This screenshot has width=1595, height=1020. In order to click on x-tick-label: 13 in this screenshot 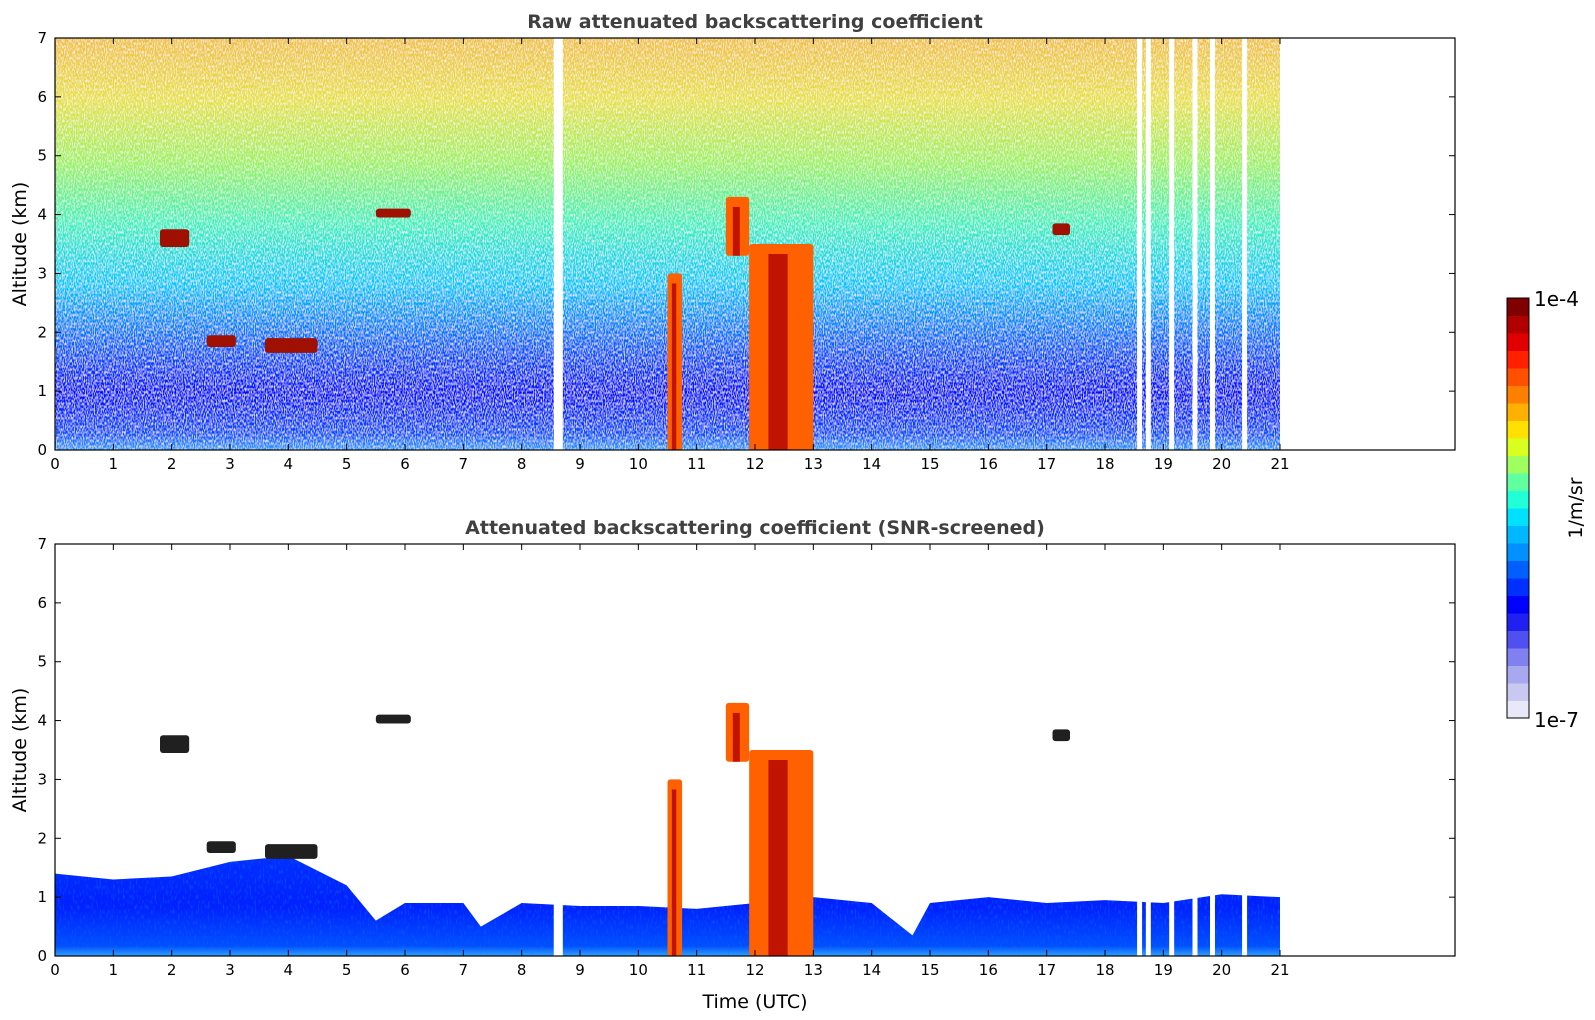, I will do `click(813, 464)`.